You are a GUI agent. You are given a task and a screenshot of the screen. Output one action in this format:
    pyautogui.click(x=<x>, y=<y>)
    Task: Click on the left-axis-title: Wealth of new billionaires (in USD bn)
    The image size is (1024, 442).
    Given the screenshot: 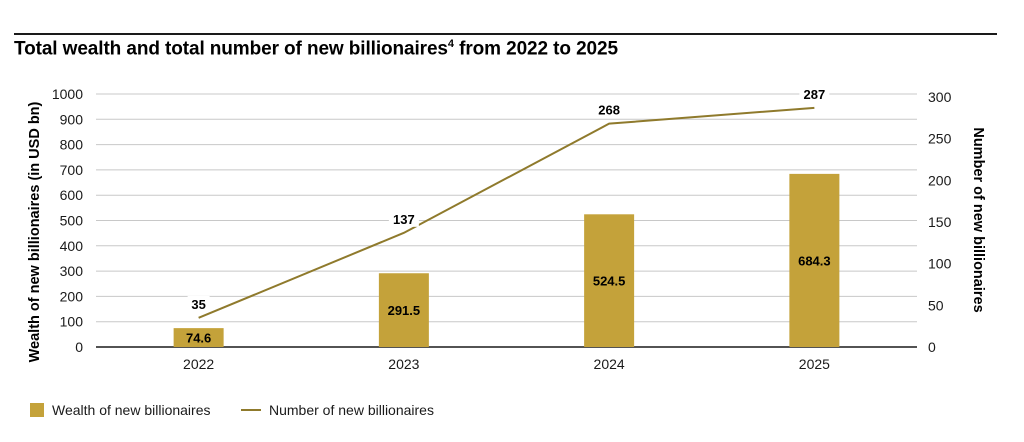 What is the action you would take?
    pyautogui.click(x=35, y=231)
    